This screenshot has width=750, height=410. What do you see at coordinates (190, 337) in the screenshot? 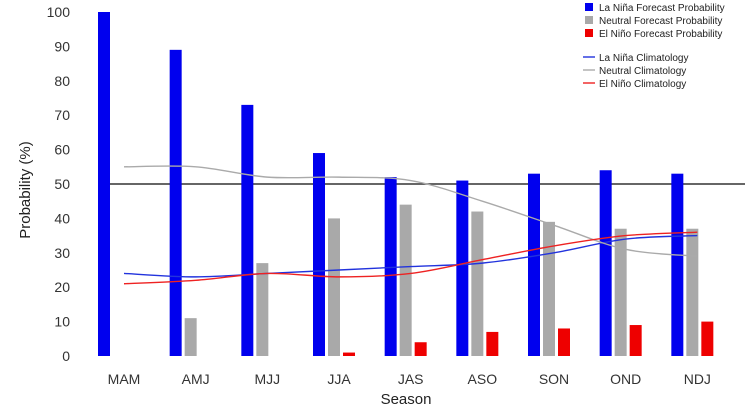
I see `bar-neutral-forecast-probability-amj` at bounding box center [190, 337].